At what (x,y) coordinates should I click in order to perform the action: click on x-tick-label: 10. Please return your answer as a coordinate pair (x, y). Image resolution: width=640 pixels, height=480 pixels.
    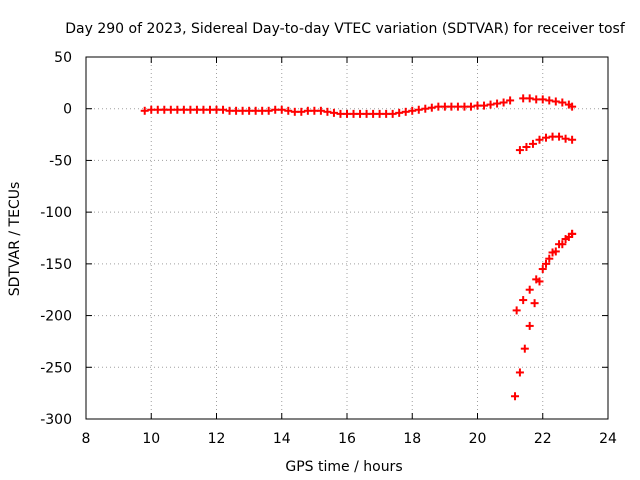
    Looking at the image, I should click on (151, 439).